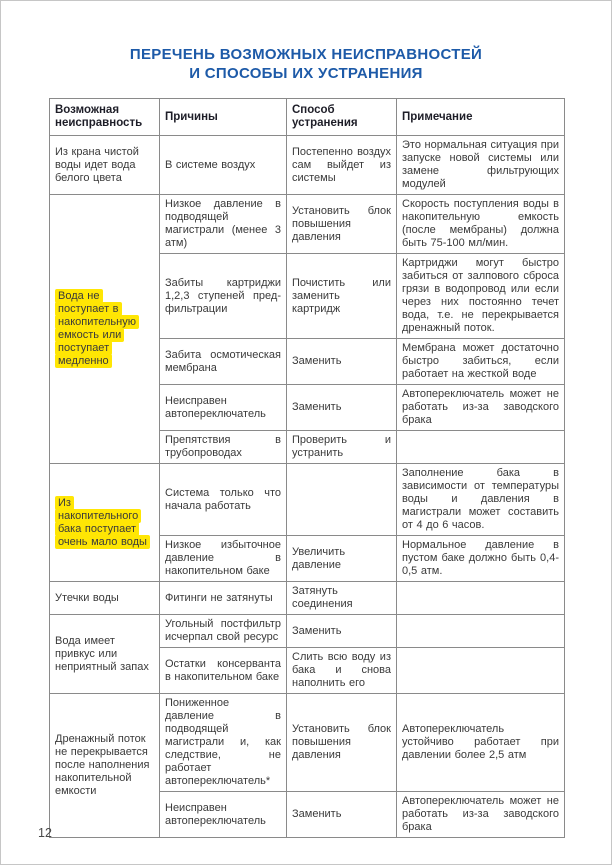 The width and height of the screenshot is (612, 865). Describe the element at coordinates (341, 296) in the screenshot. I see `fix-cell: Почистить или заменить картридж` at that location.